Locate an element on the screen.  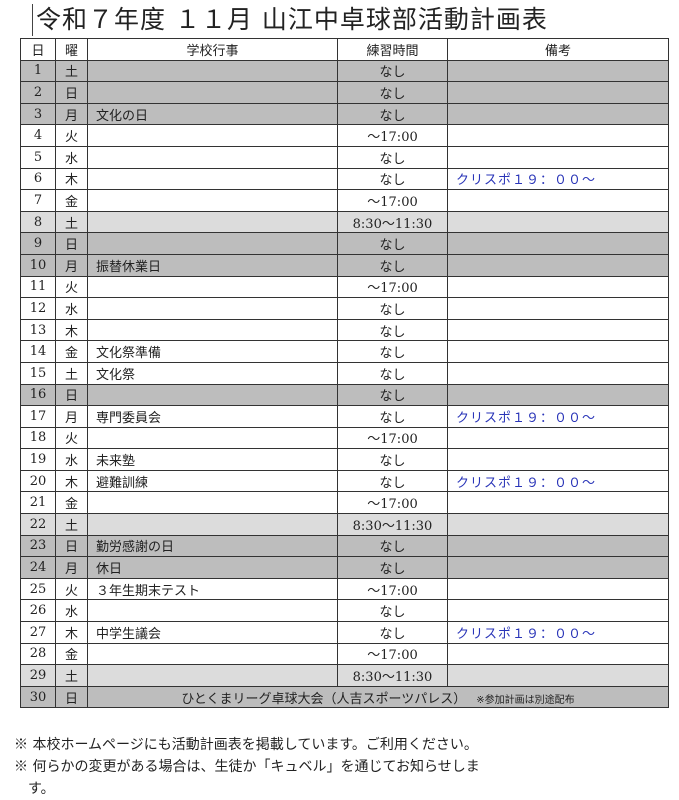
day-cell: 22 is located at coordinates (38, 524).